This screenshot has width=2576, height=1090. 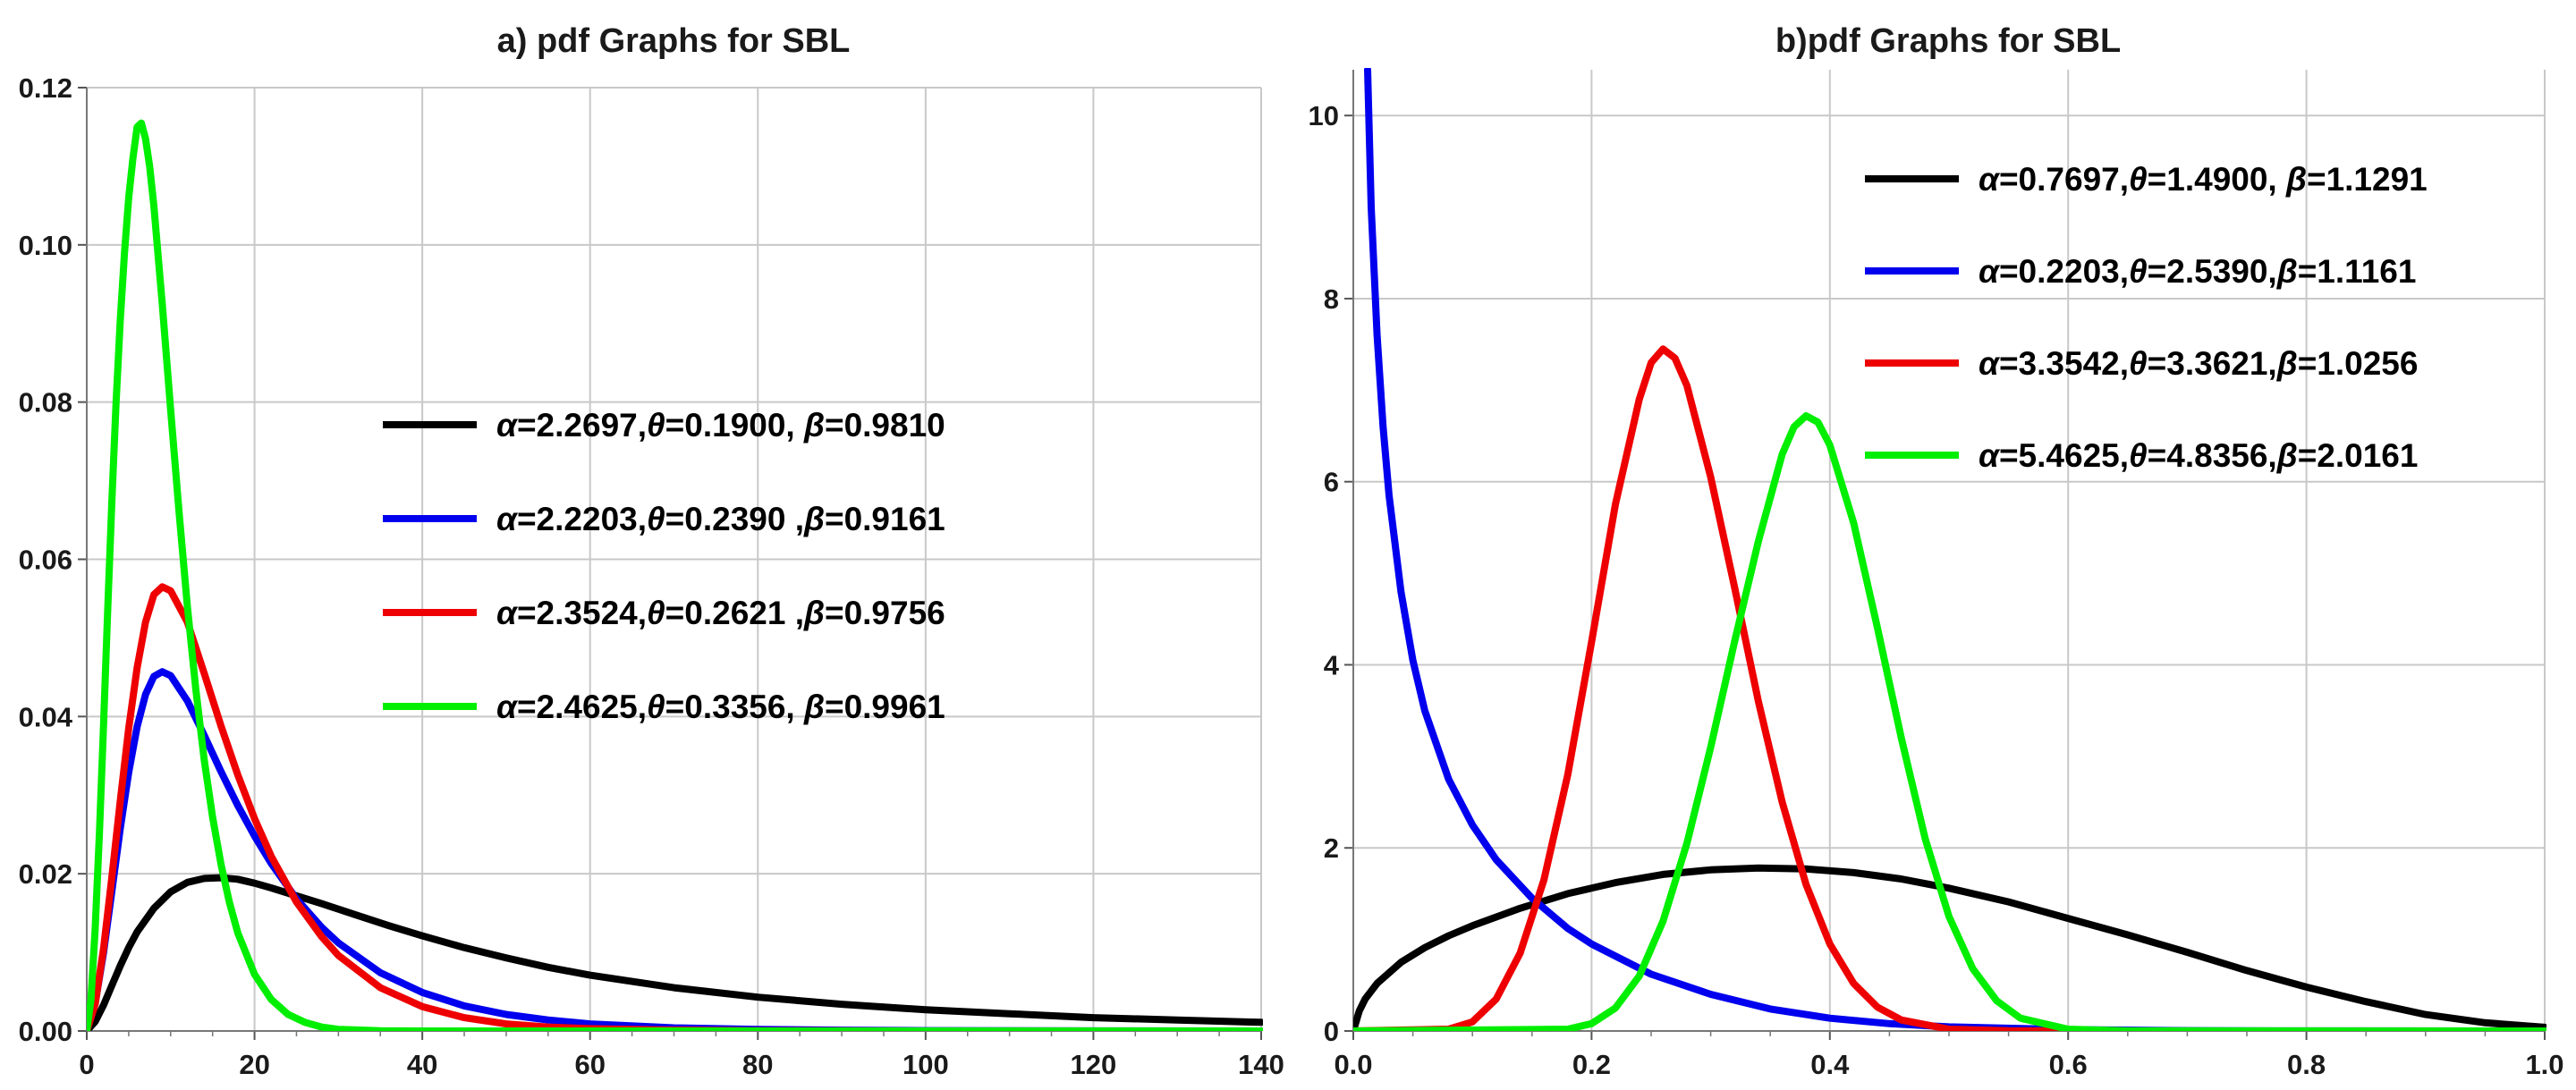 I want to click on x-tick-label: 40, so click(x=422, y=1064).